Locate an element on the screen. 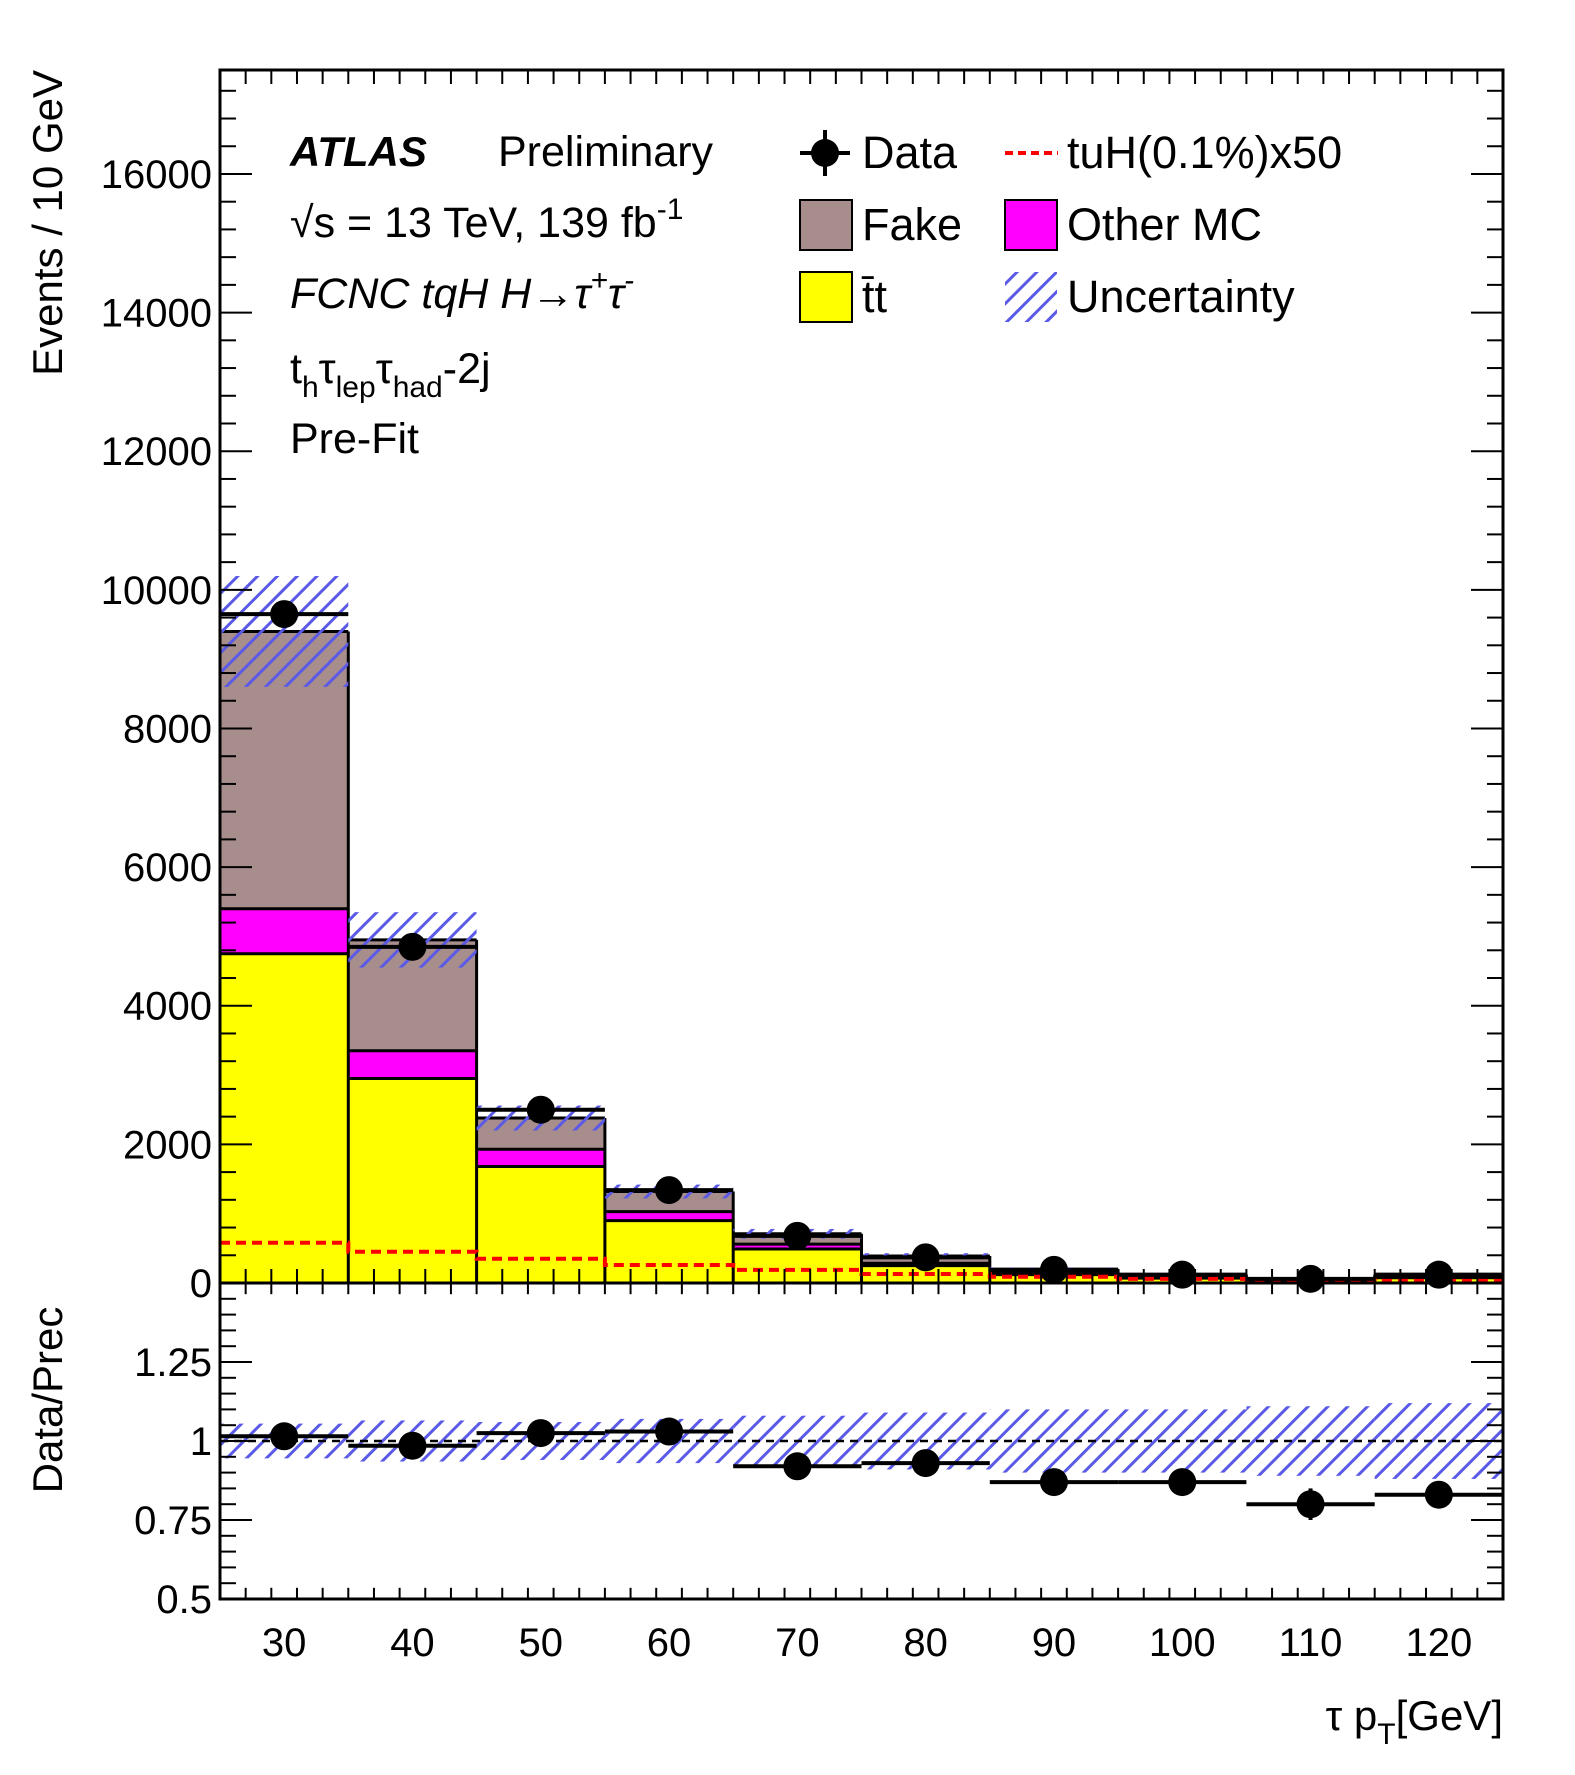  legend-fake-label: Fake is located at coordinates (912, 224).